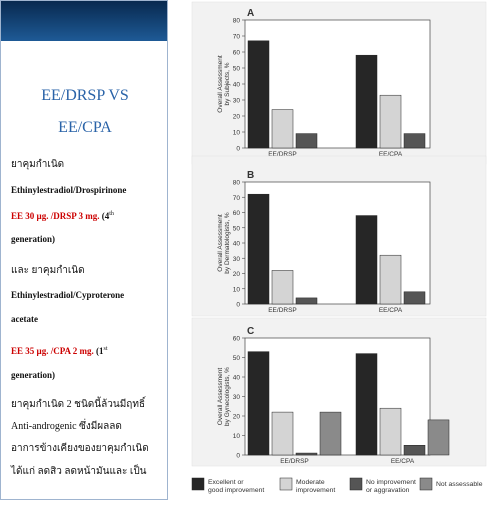  I want to click on body-line-8-part-3: st, so click(105, 349).